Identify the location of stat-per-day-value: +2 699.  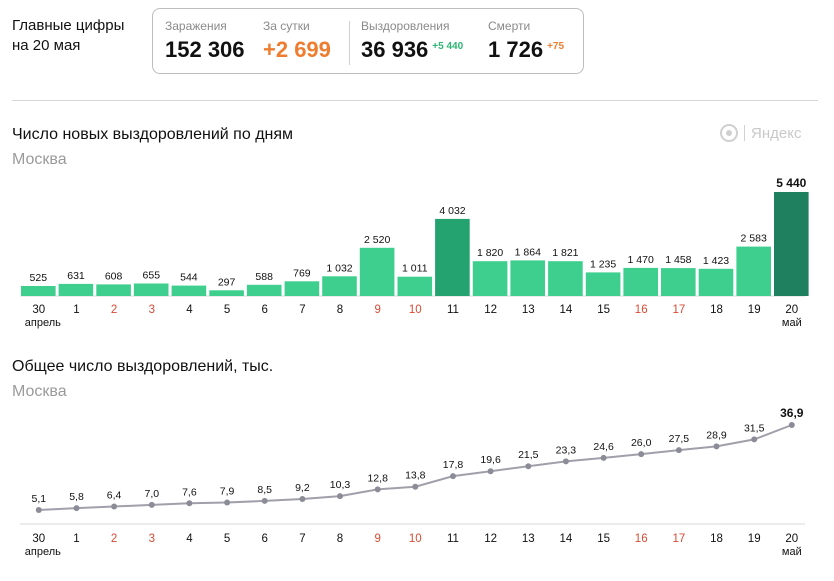
(297, 49).